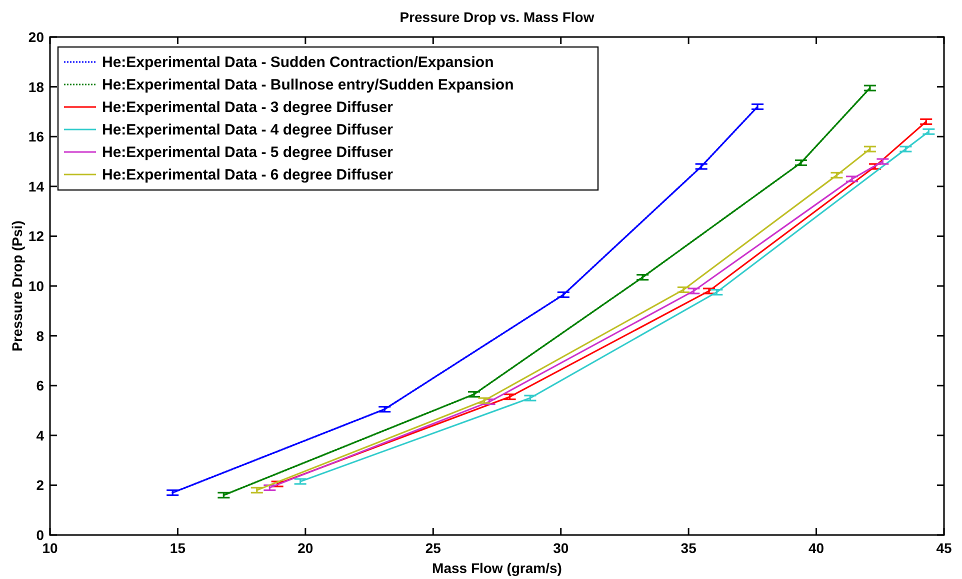 The height and width of the screenshot is (579, 962). I want to click on x-tick-label: 40, so click(816, 548).